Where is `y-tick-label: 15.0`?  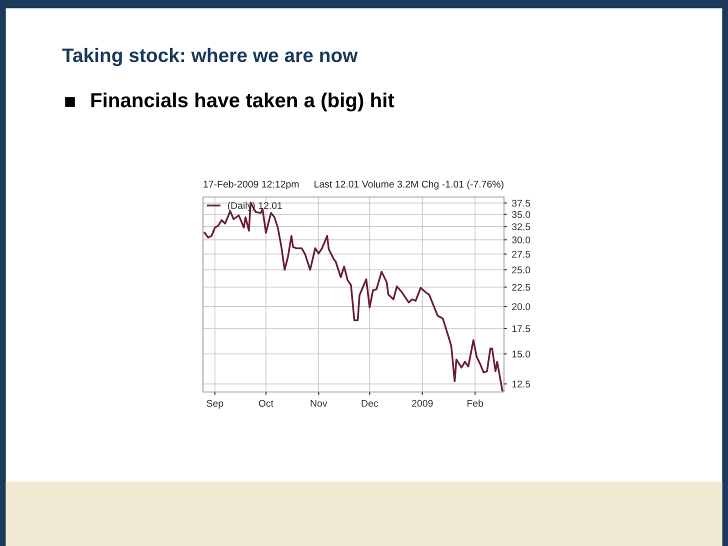
y-tick-label: 15.0 is located at coordinates (521, 354).